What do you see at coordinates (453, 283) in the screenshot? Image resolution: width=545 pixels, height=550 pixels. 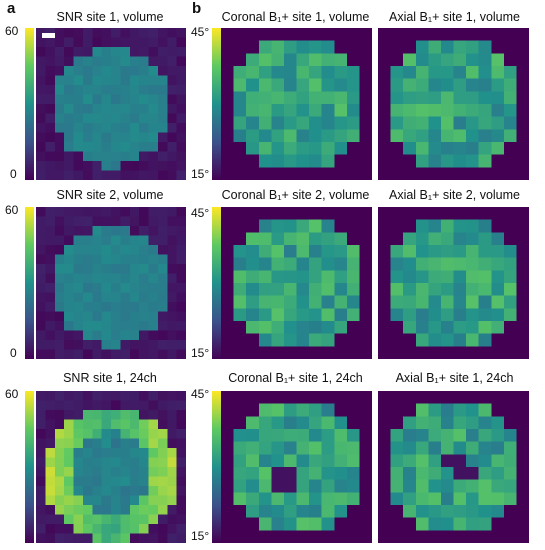 I see `axial-b1-map-site2-volume` at bounding box center [453, 283].